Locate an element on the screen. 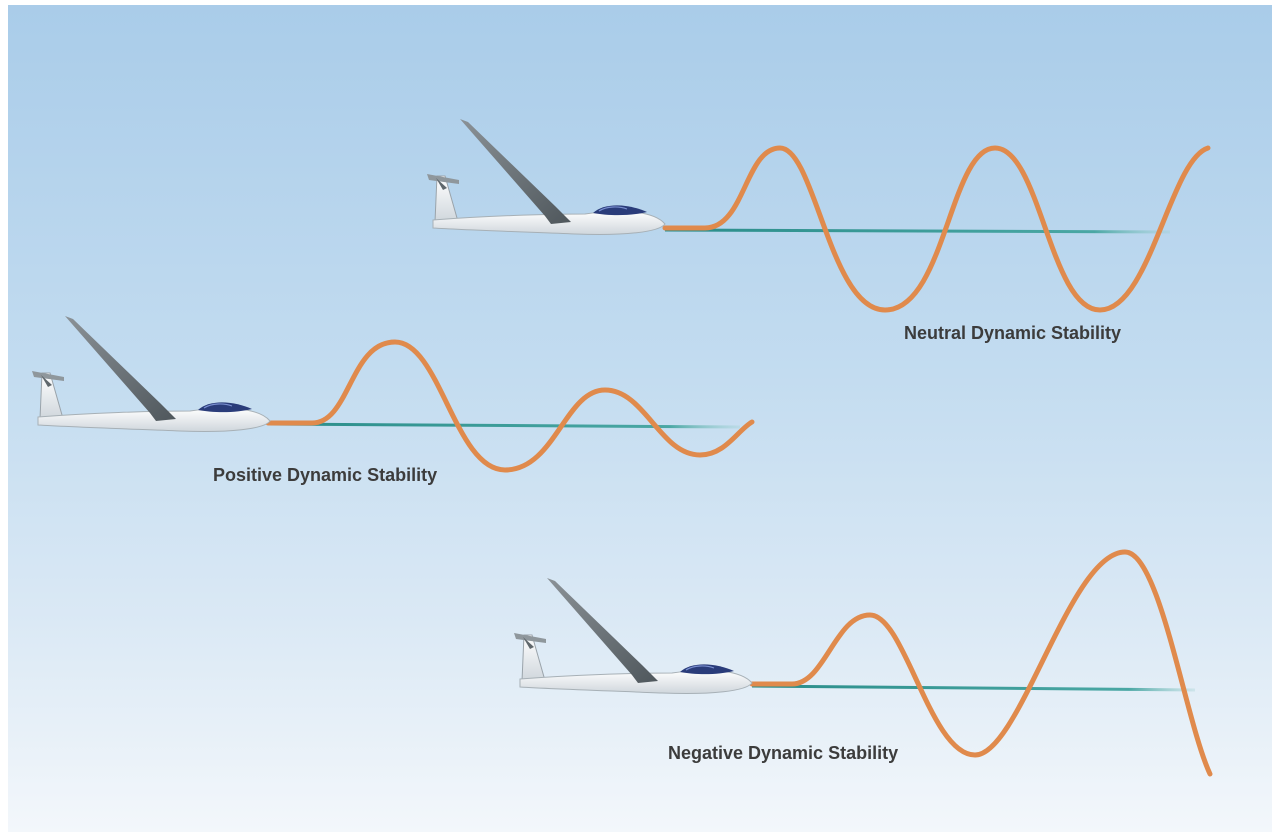 This screenshot has width=1279, height=832. positive-oscillation-curve is located at coordinates (510, 406).